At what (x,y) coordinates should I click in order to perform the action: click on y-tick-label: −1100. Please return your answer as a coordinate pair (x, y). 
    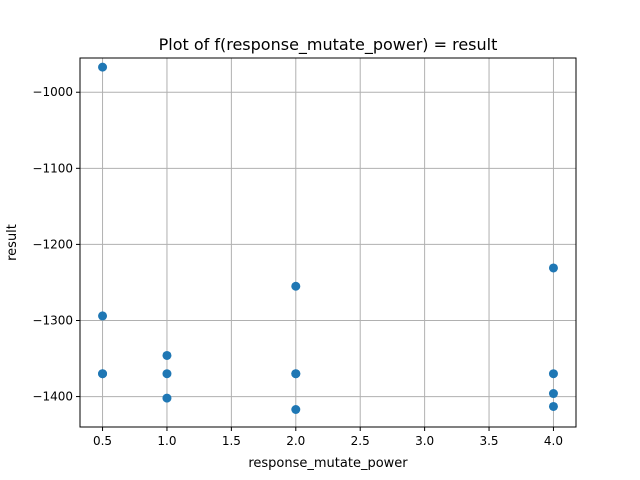
    Looking at the image, I should click on (52, 168).